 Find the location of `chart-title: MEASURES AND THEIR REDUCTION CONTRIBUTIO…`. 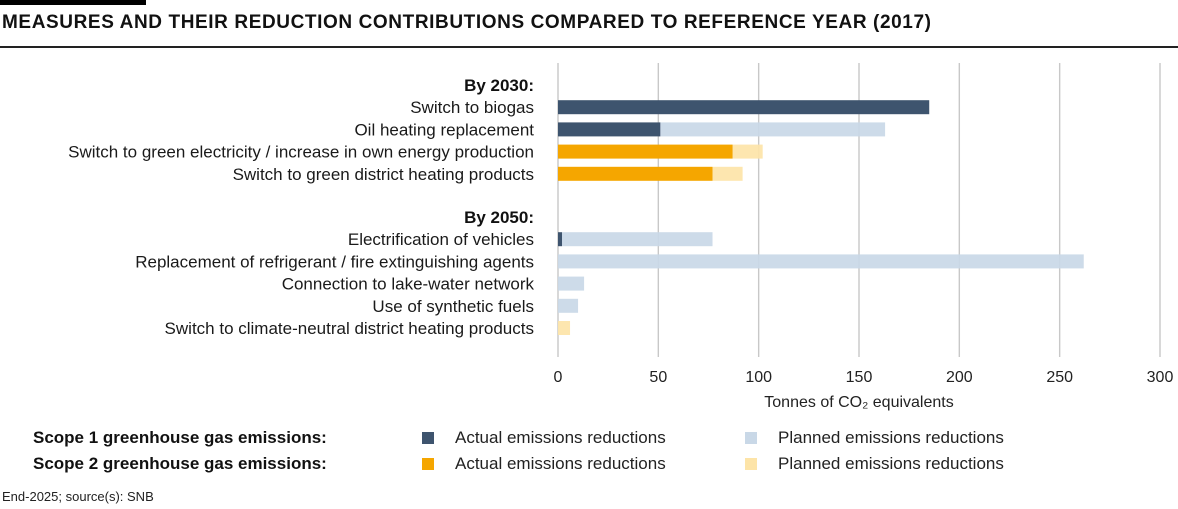

chart-title: MEASURES AND THEIR REDUCTION CONTRIBUTIO… is located at coordinates (467, 22).